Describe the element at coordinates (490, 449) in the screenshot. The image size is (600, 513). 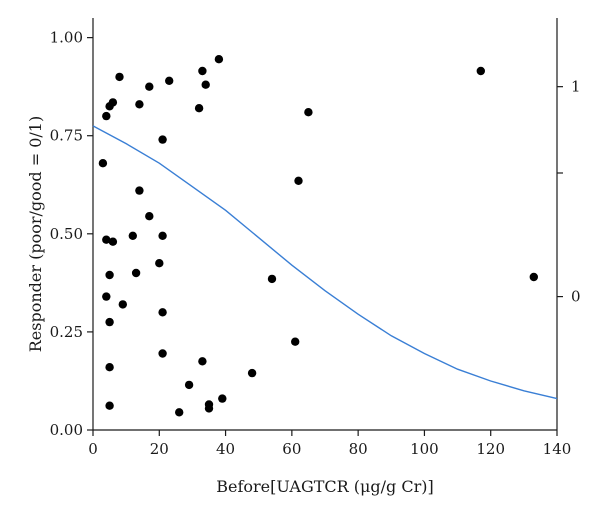
I see `x-tick-label: 120` at that location.